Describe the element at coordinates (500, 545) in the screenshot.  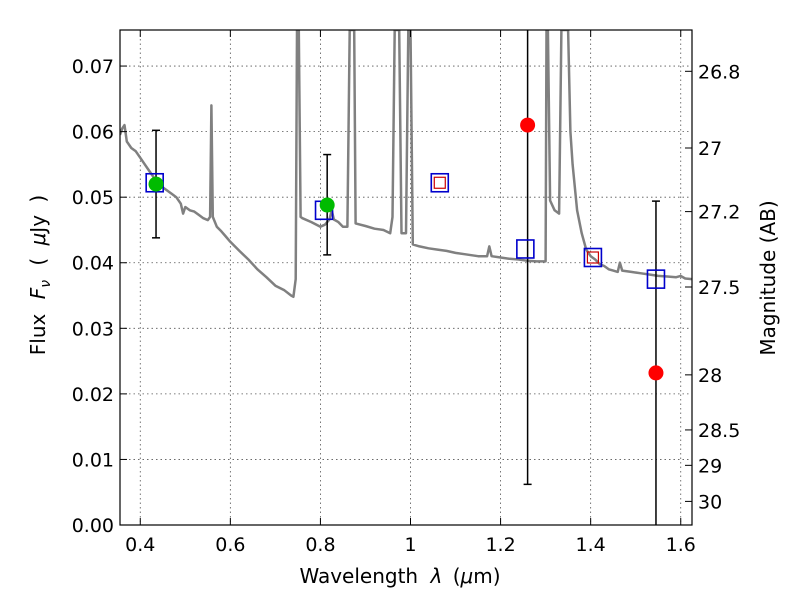
I see `x-tick-label: 1.2` at that location.